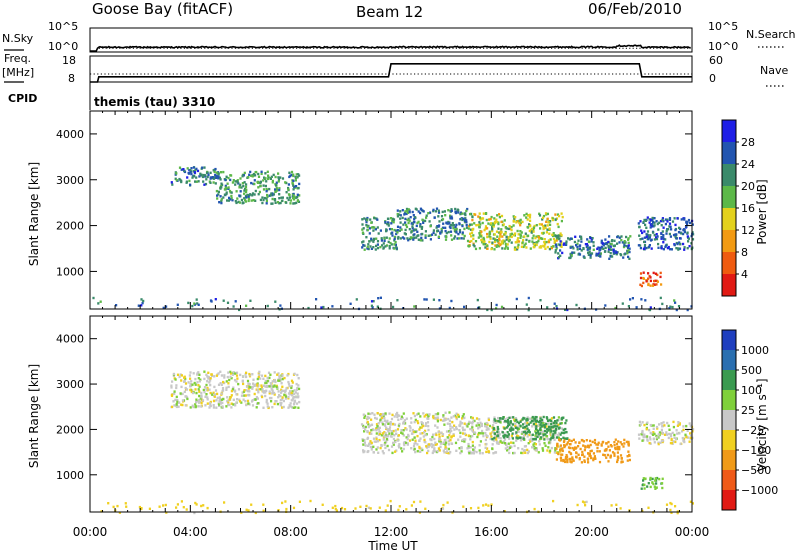  I want to click on date-title: 06/Feb/2010, so click(635, 9).